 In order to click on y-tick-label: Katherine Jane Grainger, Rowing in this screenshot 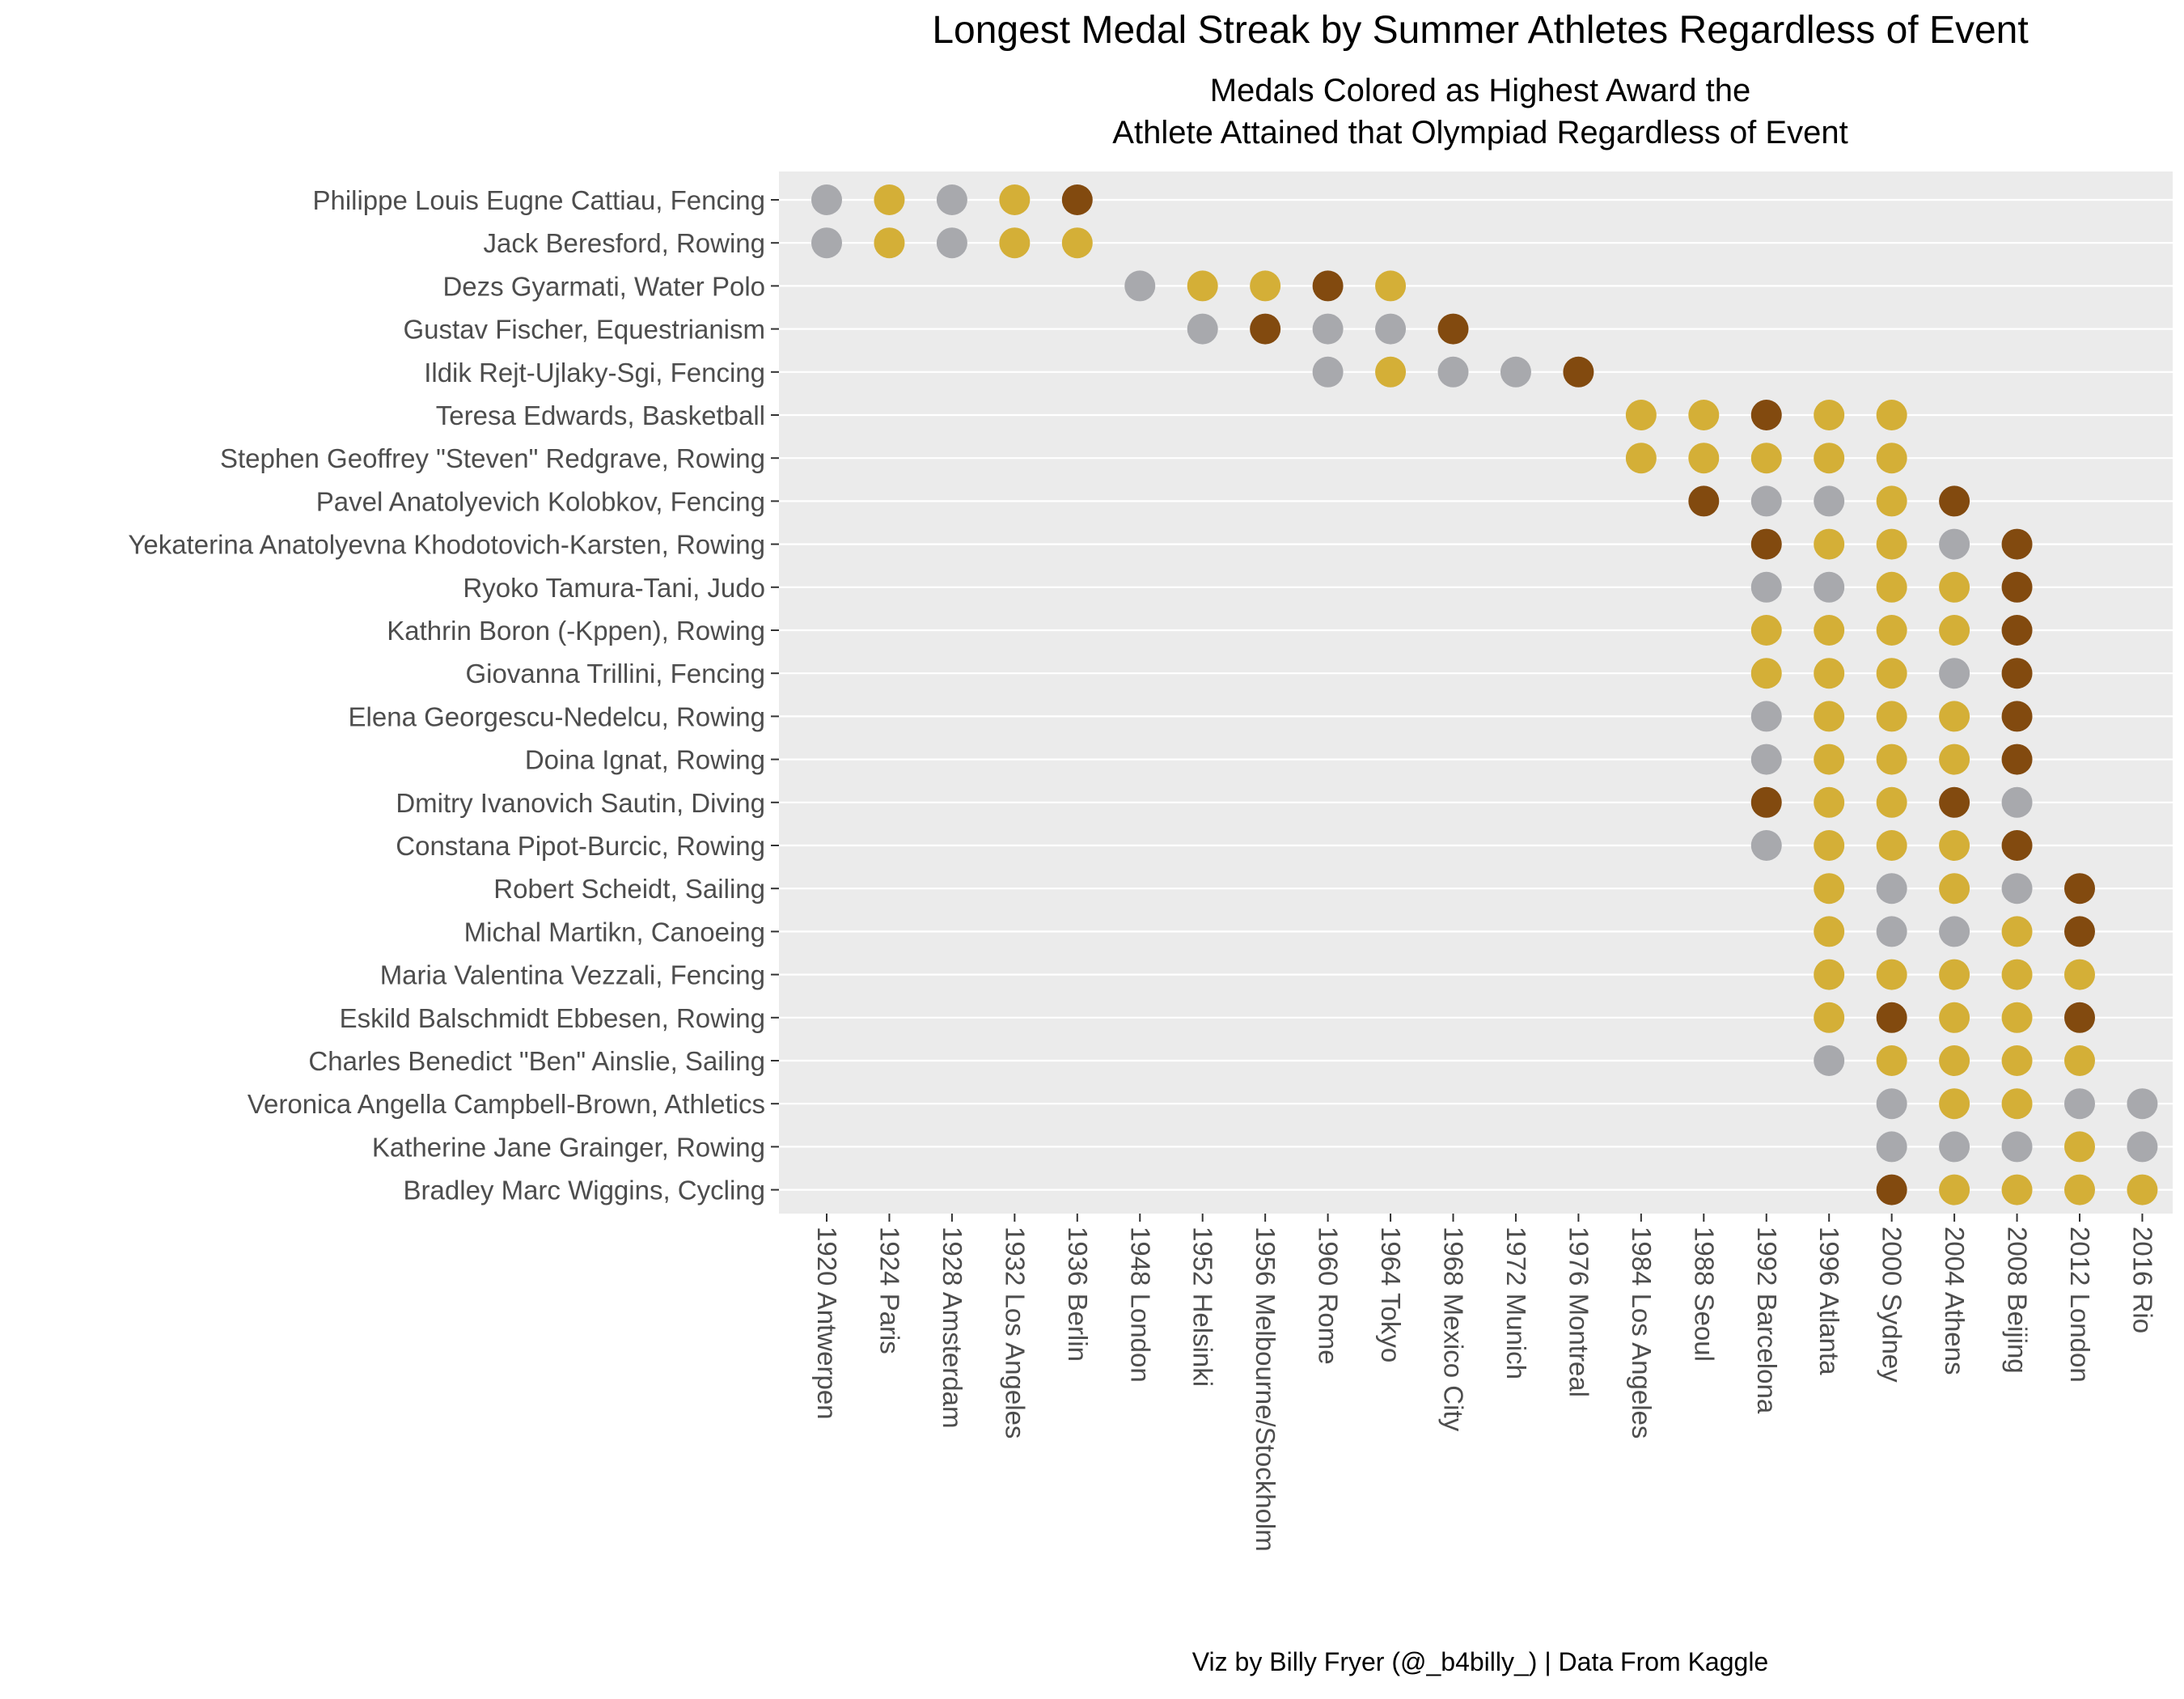, I will do `click(568, 1147)`.